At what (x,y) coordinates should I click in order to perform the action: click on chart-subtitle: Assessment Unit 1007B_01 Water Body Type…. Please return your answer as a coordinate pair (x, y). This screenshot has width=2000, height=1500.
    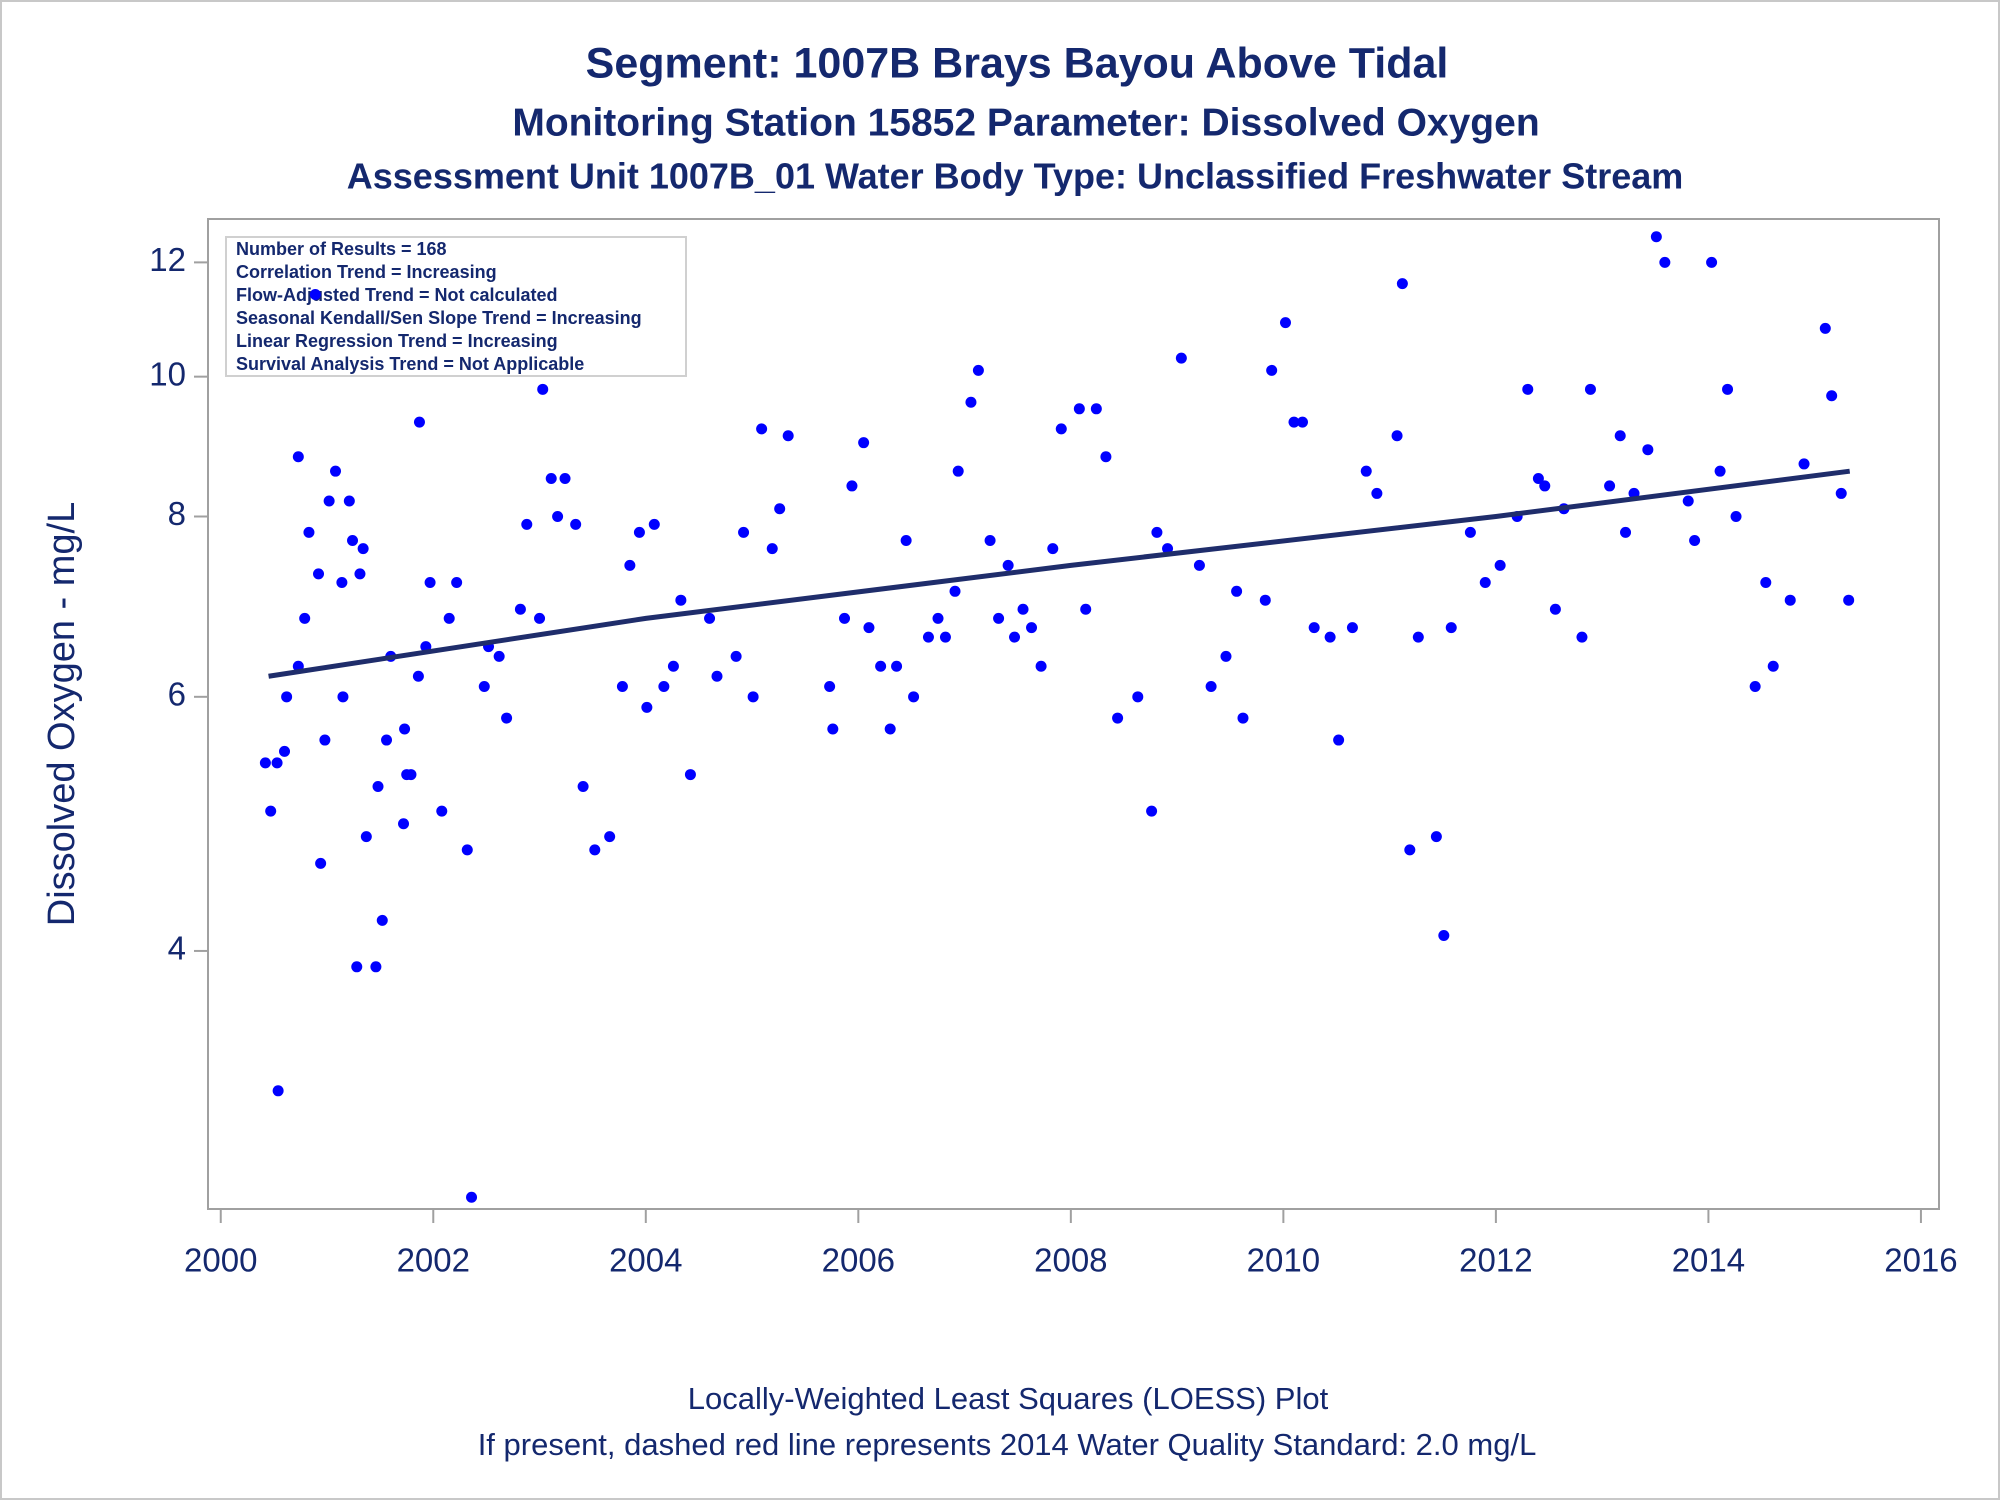
    Looking at the image, I should click on (1015, 176).